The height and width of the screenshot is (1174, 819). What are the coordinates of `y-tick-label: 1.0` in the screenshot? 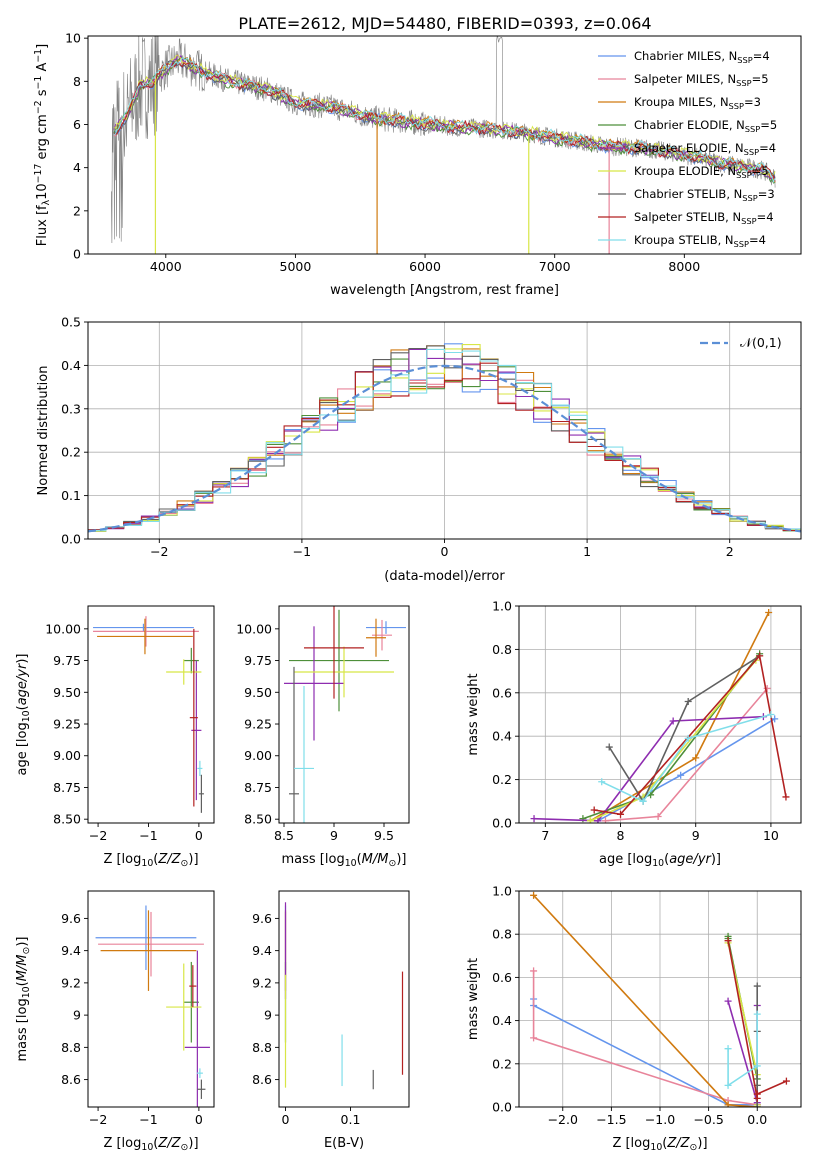 It's located at (502, 606).